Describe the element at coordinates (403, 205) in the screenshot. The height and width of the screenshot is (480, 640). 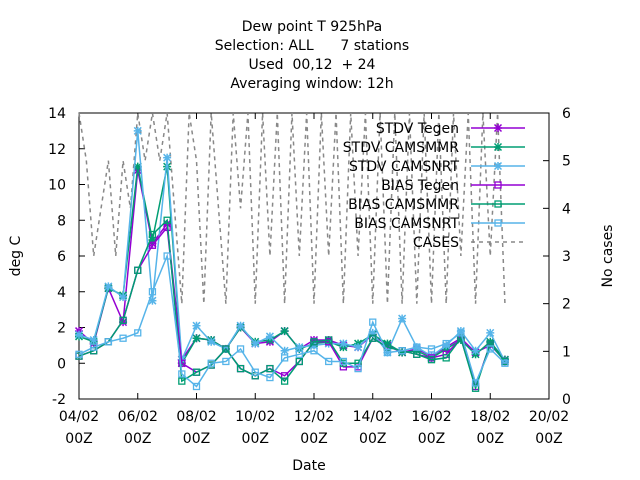
I see `legend-label: BIAS CAMSMMR` at that location.